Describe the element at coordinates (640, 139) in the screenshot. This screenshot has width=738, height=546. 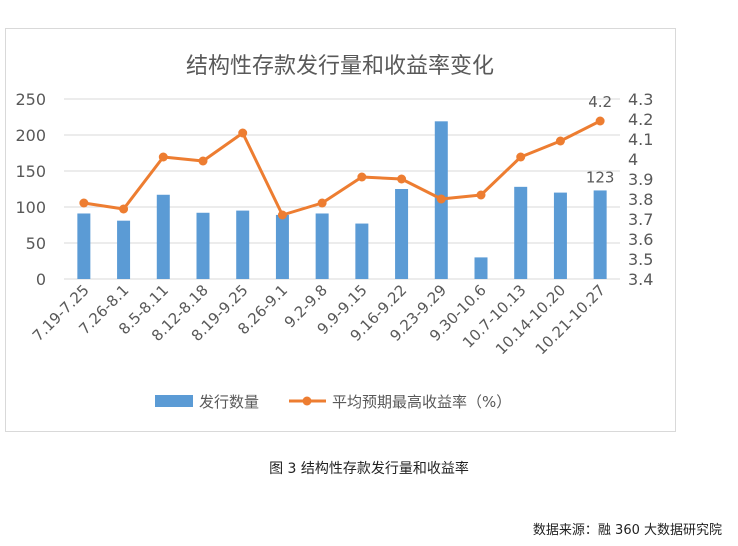
I see `right-tick-label: 4.1` at that location.